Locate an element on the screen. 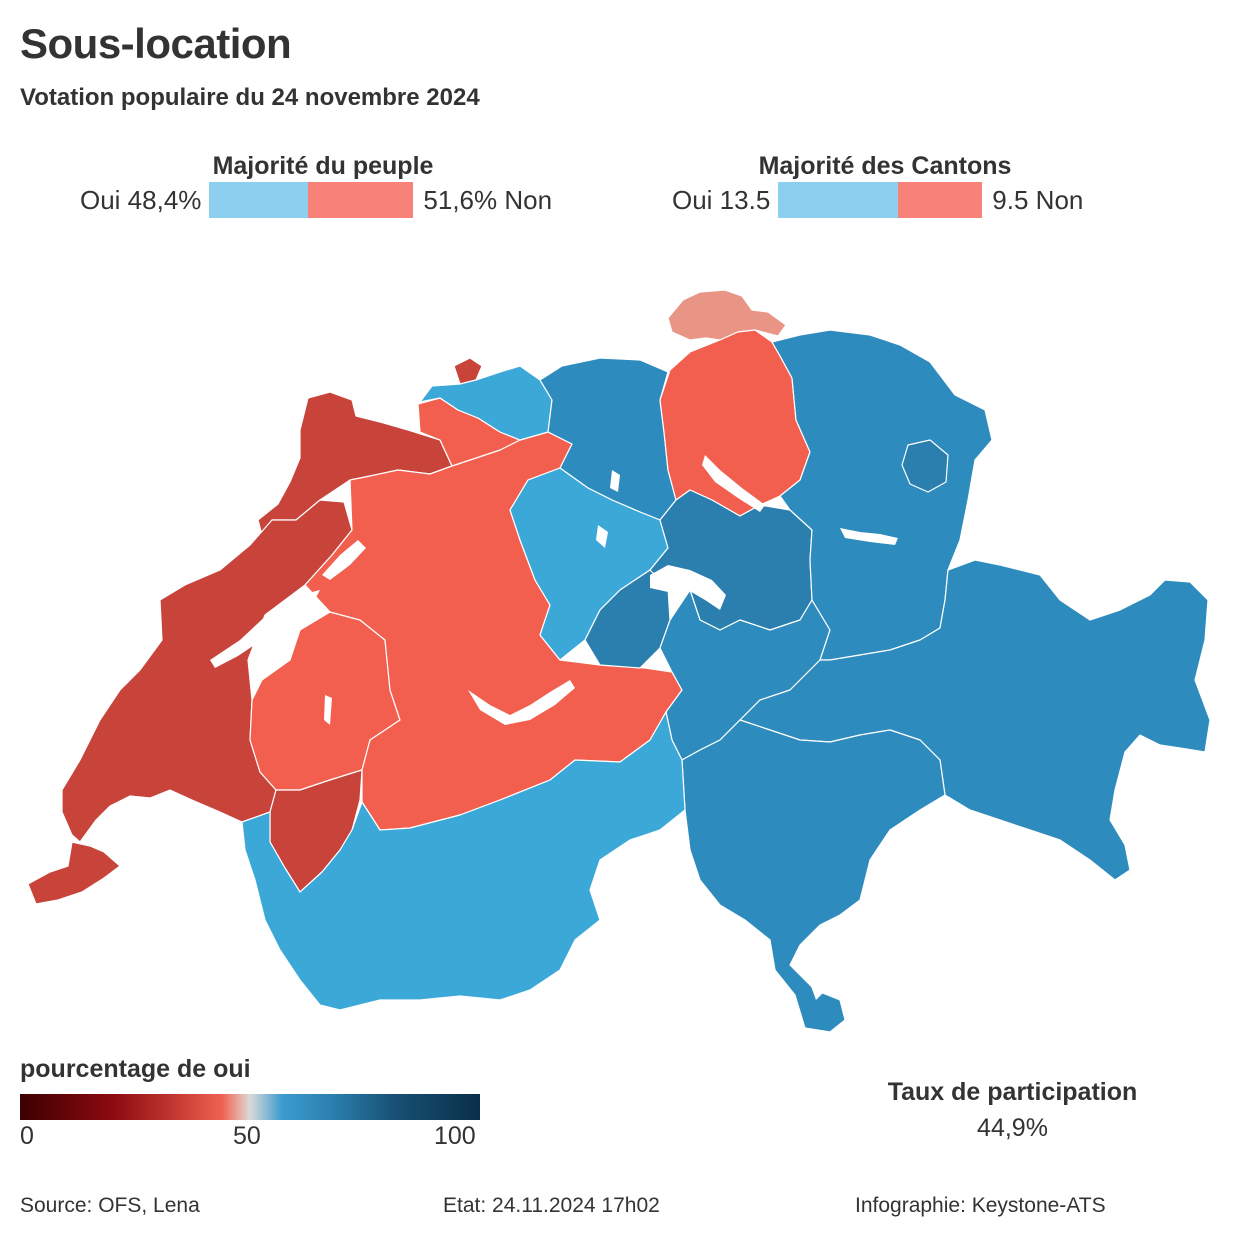  people-majority-bar is located at coordinates (311, 200).